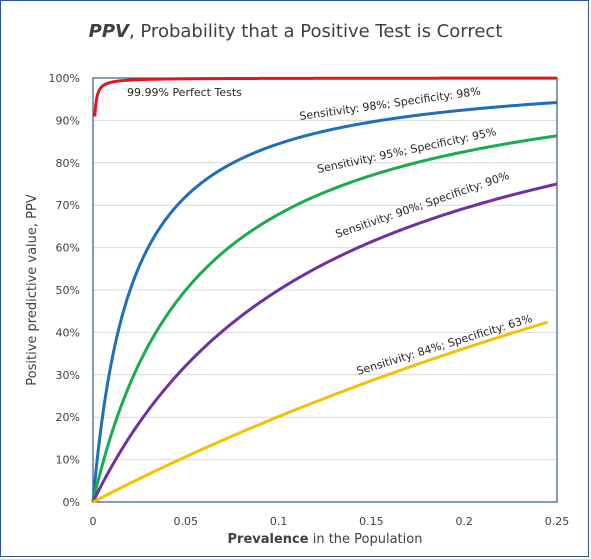 The height and width of the screenshot is (559, 591). I want to click on x-axis-label: Prevalence in the Population, so click(325, 539).